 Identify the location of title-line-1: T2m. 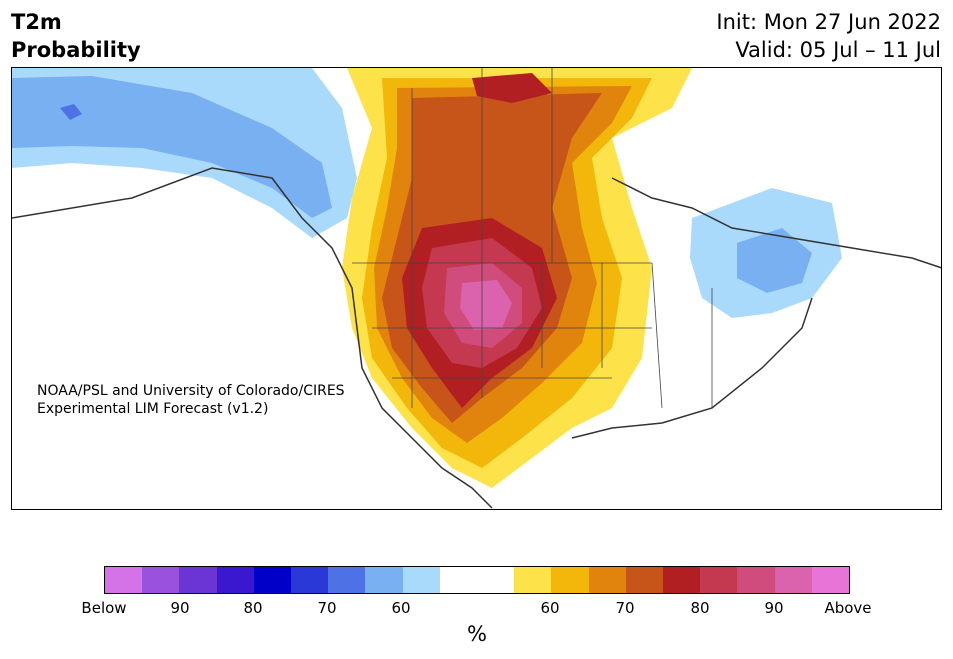
(36, 22).